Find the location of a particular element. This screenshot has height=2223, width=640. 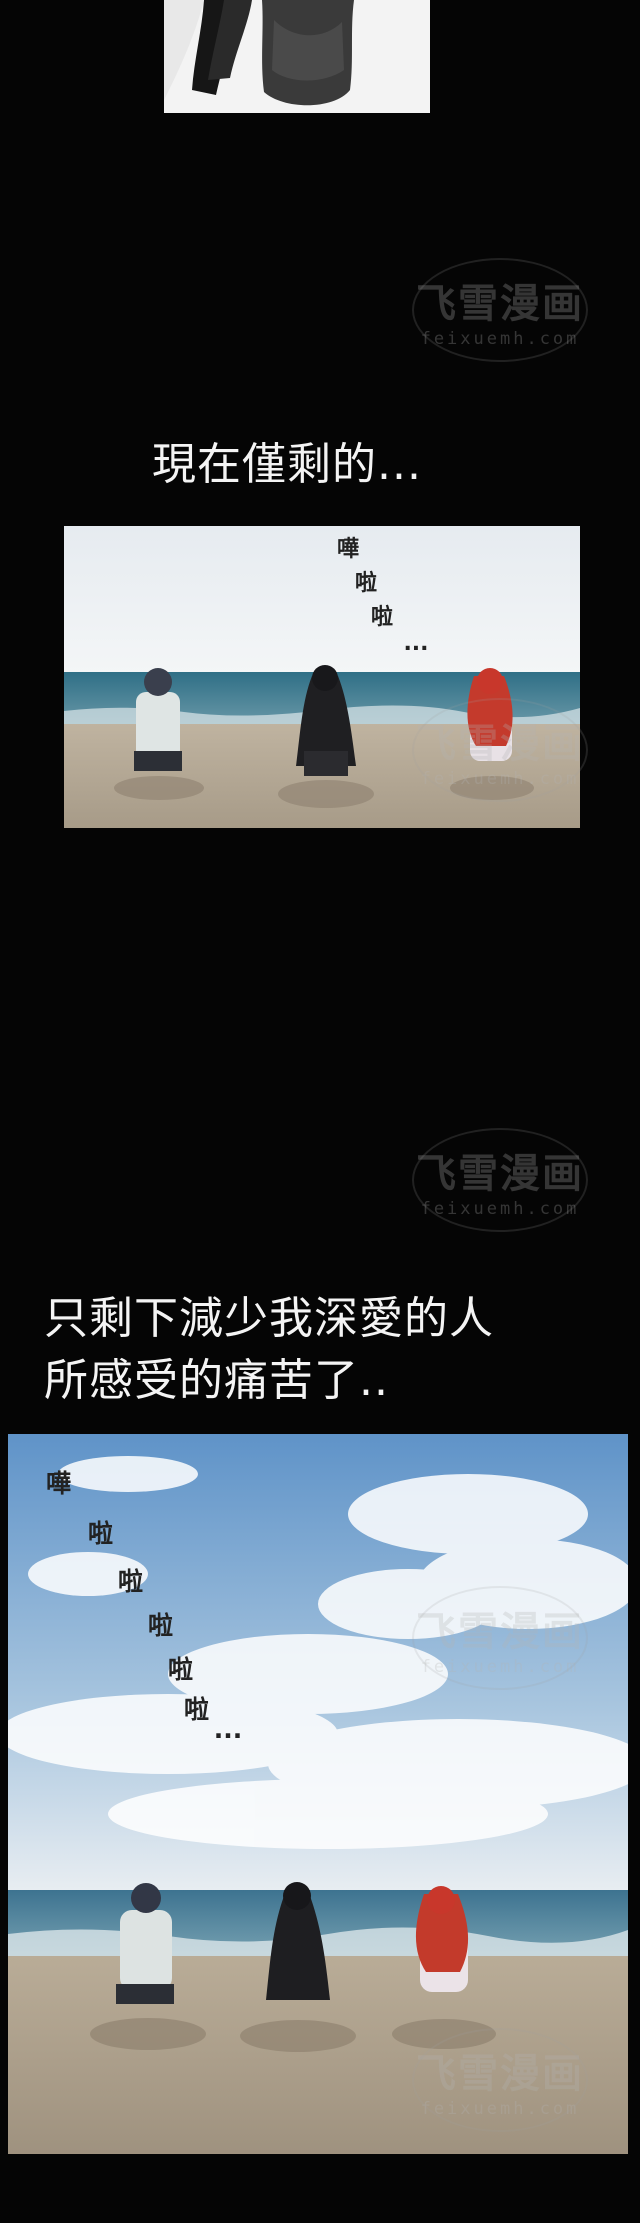

top-comic-panel is located at coordinates (297, 56).